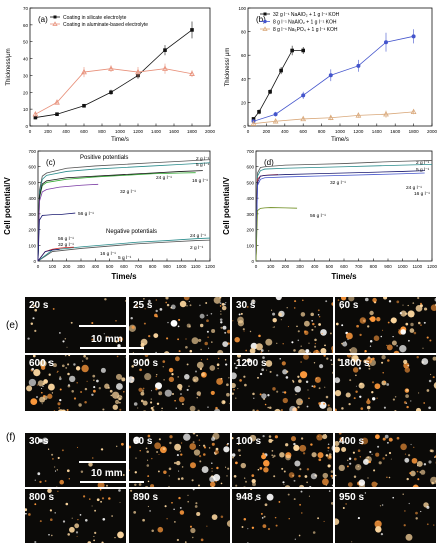 Image resolution: width=441 pixels, height=550 pixels. Describe the element at coordinates (385, 383) in the screenshot. I see `sample-image-tile: 1800 s` at that location.